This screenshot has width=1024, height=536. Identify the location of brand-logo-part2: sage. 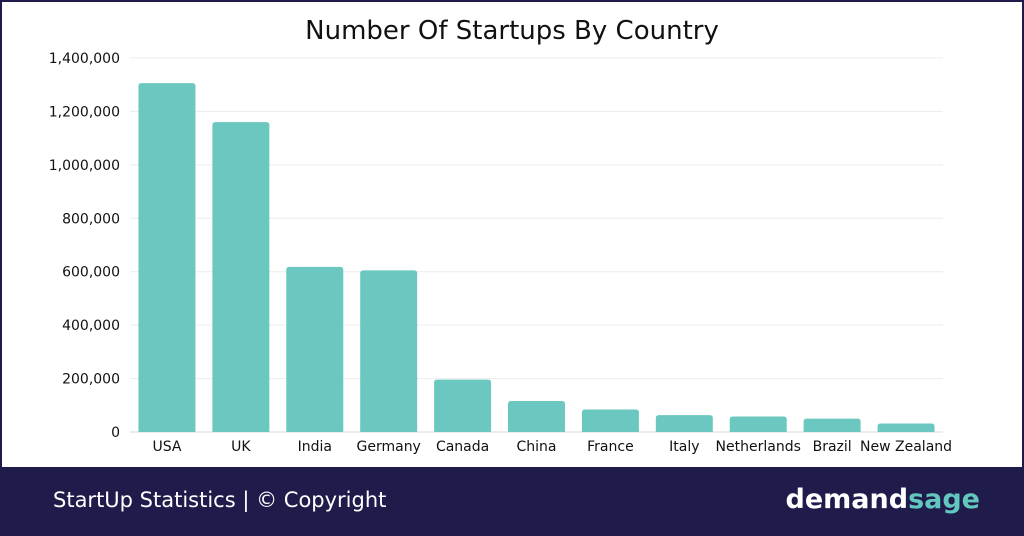
(944, 499).